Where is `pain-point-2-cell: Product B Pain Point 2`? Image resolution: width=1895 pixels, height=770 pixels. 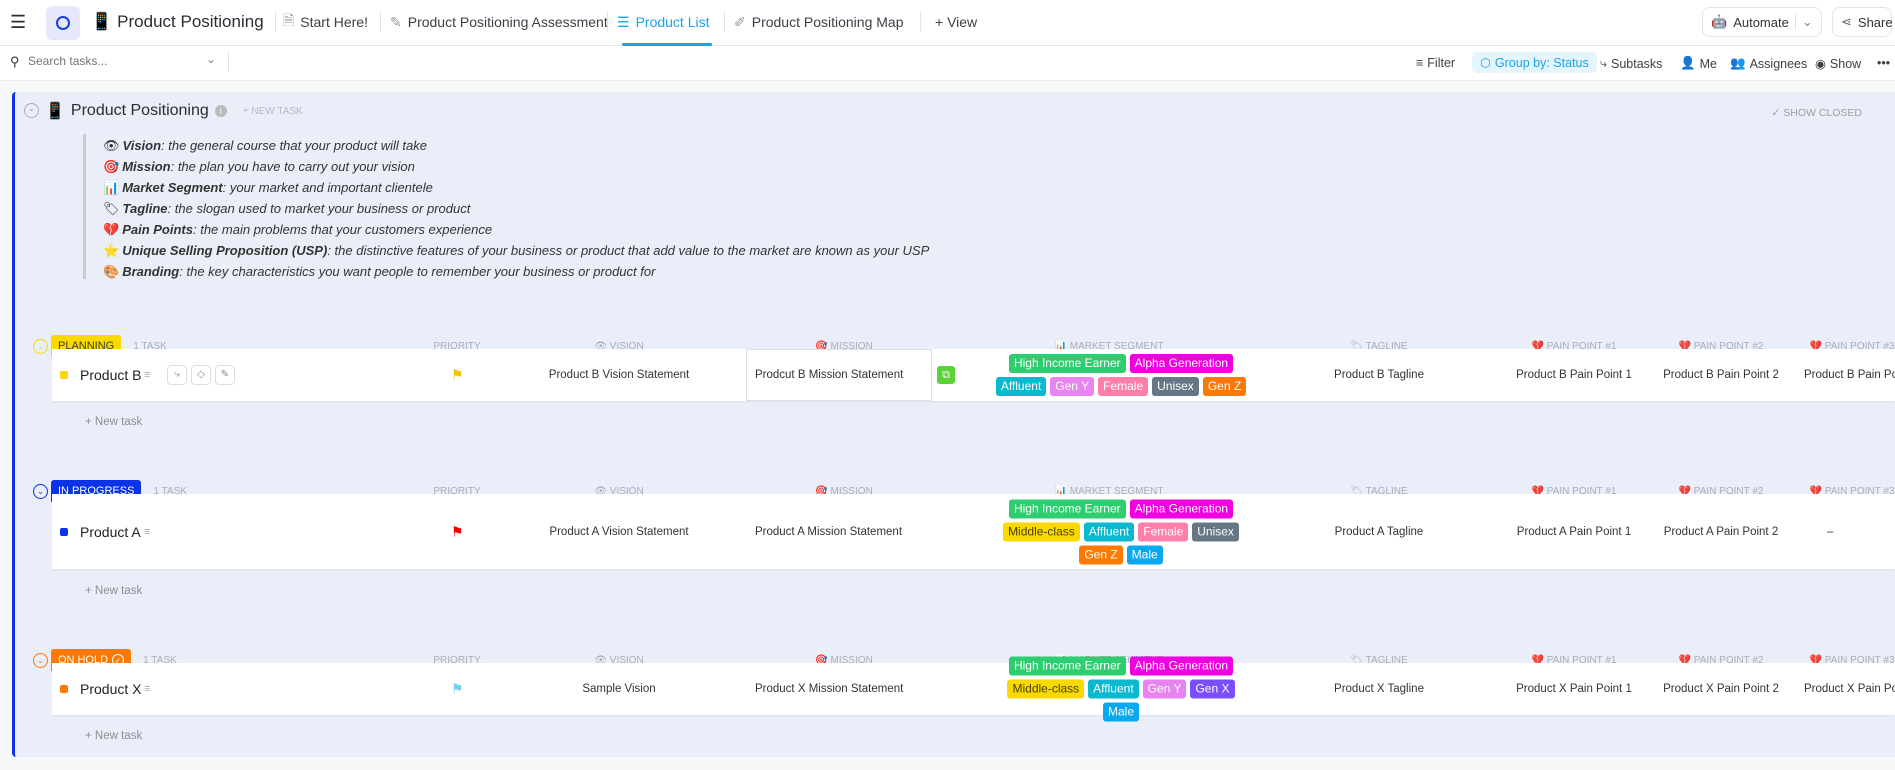 pain-point-2-cell: Product B Pain Point 2 is located at coordinates (1721, 375).